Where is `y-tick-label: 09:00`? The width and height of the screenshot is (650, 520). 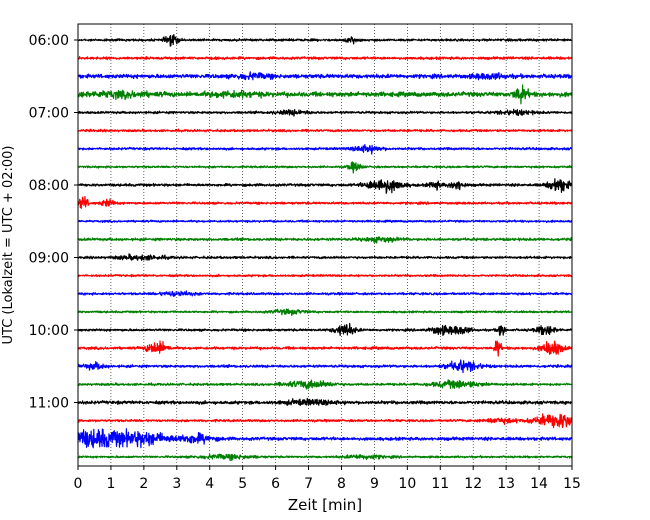 y-tick-label: 09:00 is located at coordinates (49, 259).